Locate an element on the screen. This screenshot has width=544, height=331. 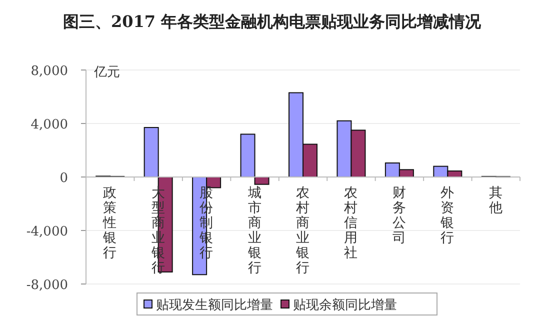
x-tick-label: 农村信用社 is located at coordinates (350, 223).